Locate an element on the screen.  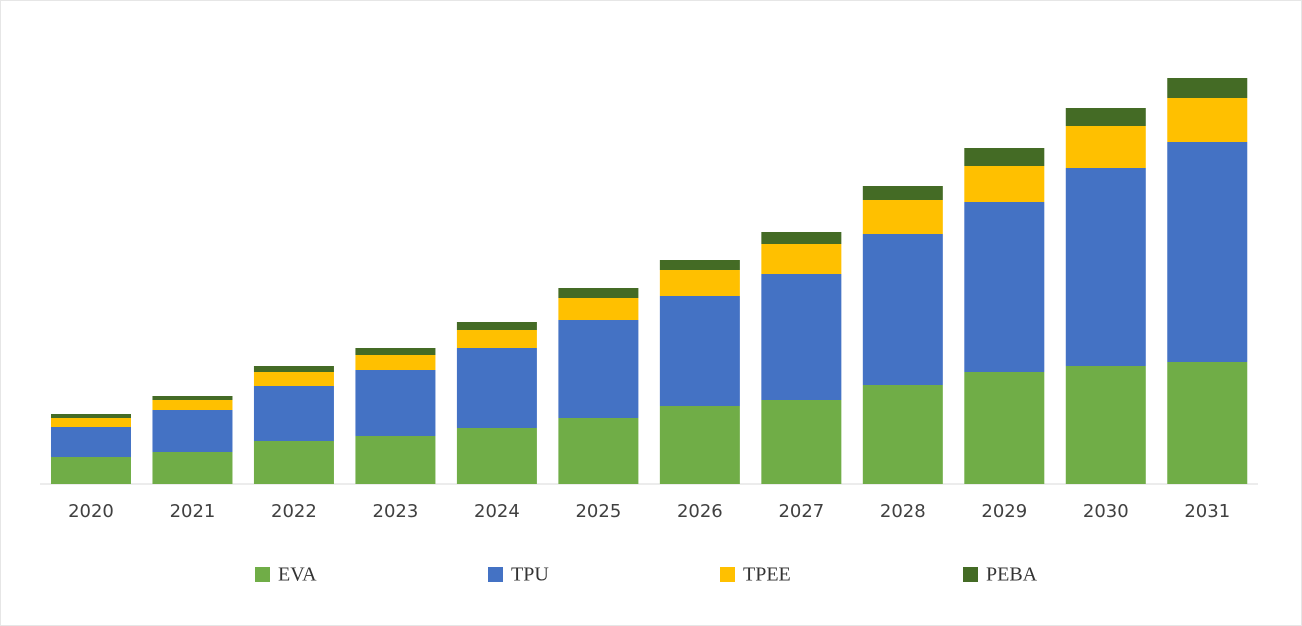
legend-label: TPU is located at coordinates (530, 575).